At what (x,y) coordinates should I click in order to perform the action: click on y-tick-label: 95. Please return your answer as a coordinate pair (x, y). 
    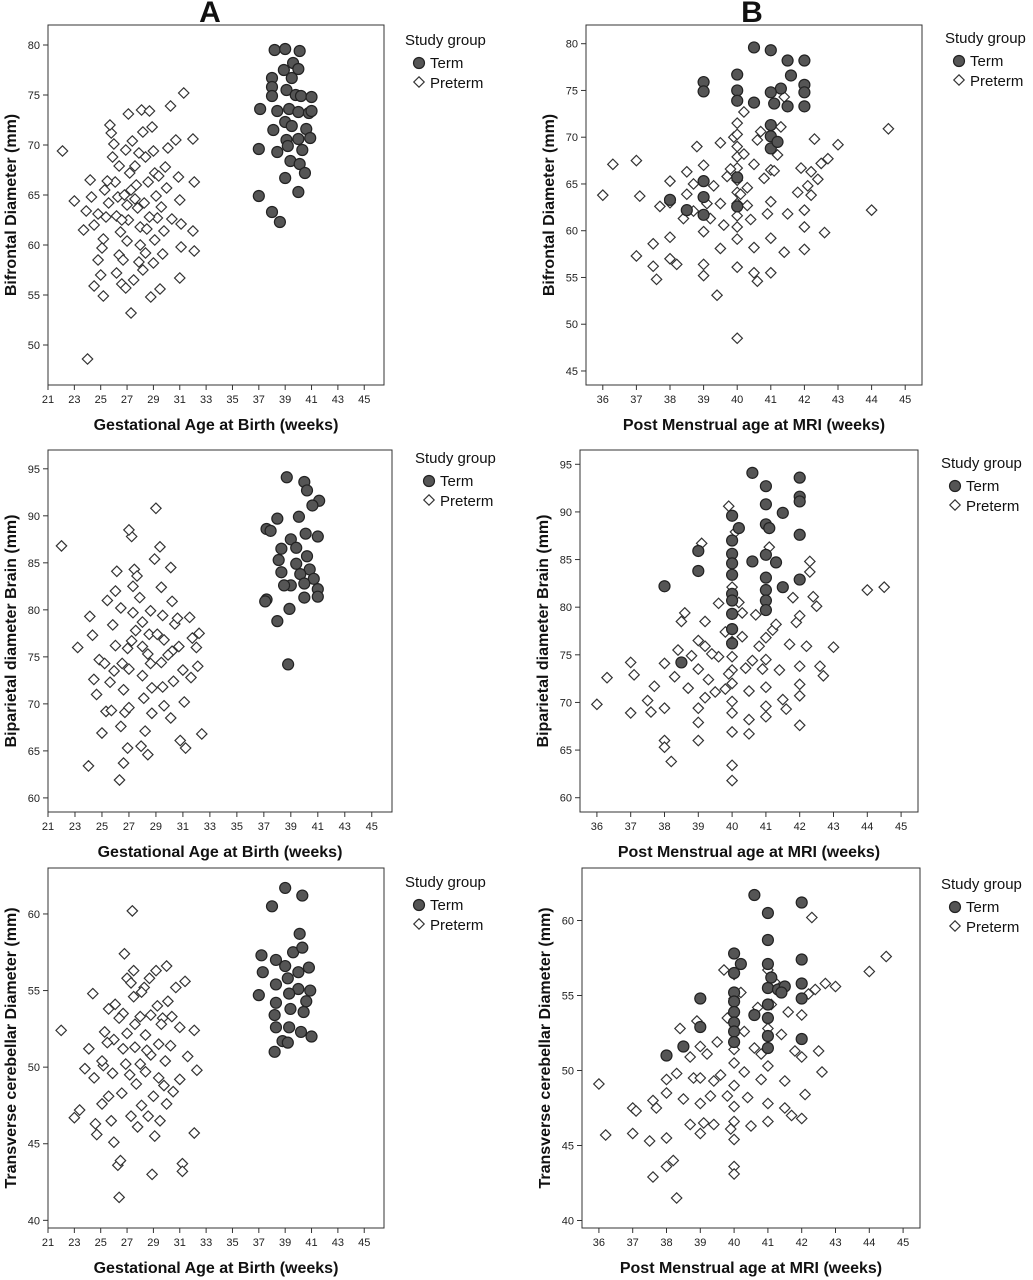
    Looking at the image, I should click on (566, 465).